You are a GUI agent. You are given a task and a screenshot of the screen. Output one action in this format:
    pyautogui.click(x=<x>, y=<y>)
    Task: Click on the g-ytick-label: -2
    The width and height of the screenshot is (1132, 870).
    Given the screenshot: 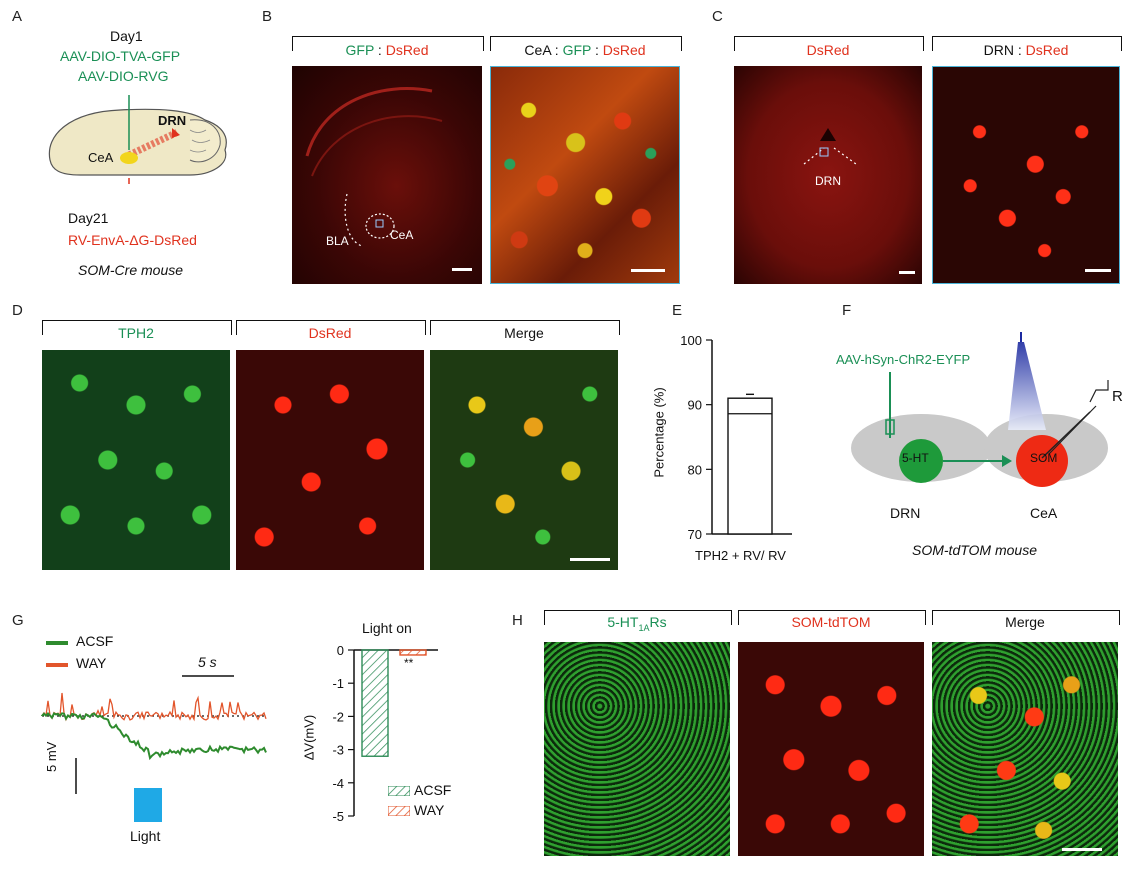 What is the action you would take?
    pyautogui.click(x=338, y=716)
    